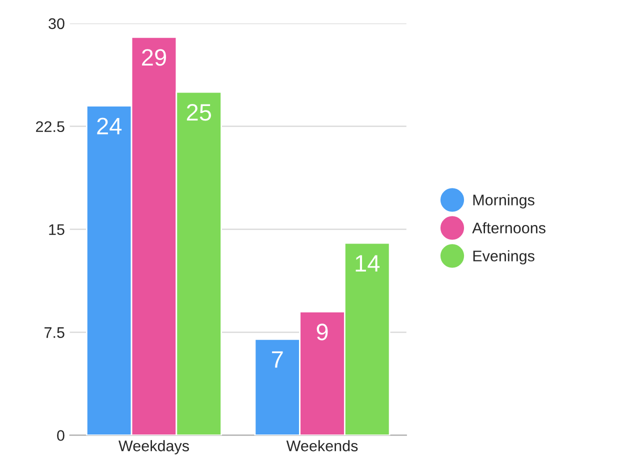 The height and width of the screenshot is (468, 635). What do you see at coordinates (368, 263) in the screenshot?
I see `data-label: 14` at bounding box center [368, 263].